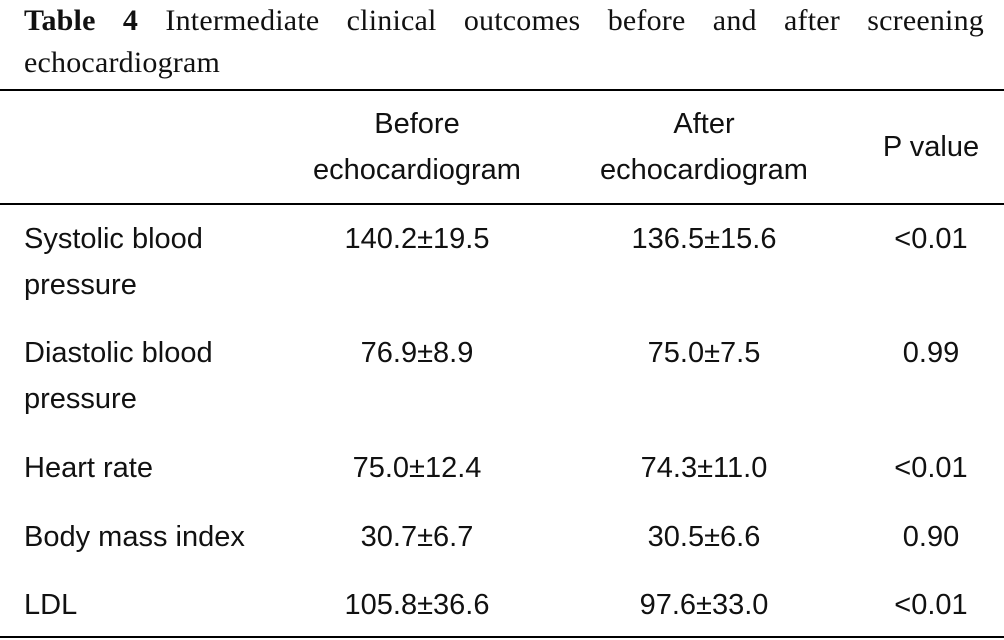 The height and width of the screenshot is (640, 1004). What do you see at coordinates (134, 537) in the screenshot?
I see `row-label-bmi: Body mass index` at bounding box center [134, 537].